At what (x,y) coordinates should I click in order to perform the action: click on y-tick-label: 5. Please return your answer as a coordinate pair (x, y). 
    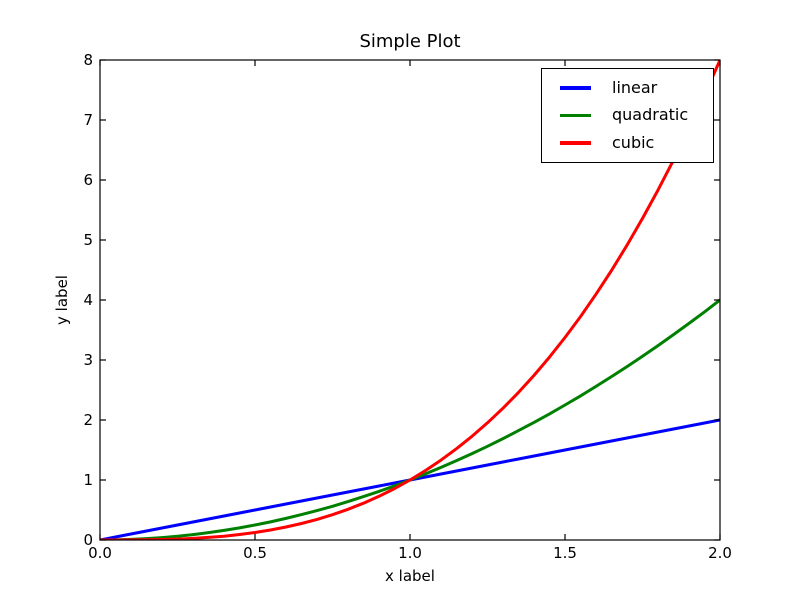
    Looking at the image, I should click on (88, 240).